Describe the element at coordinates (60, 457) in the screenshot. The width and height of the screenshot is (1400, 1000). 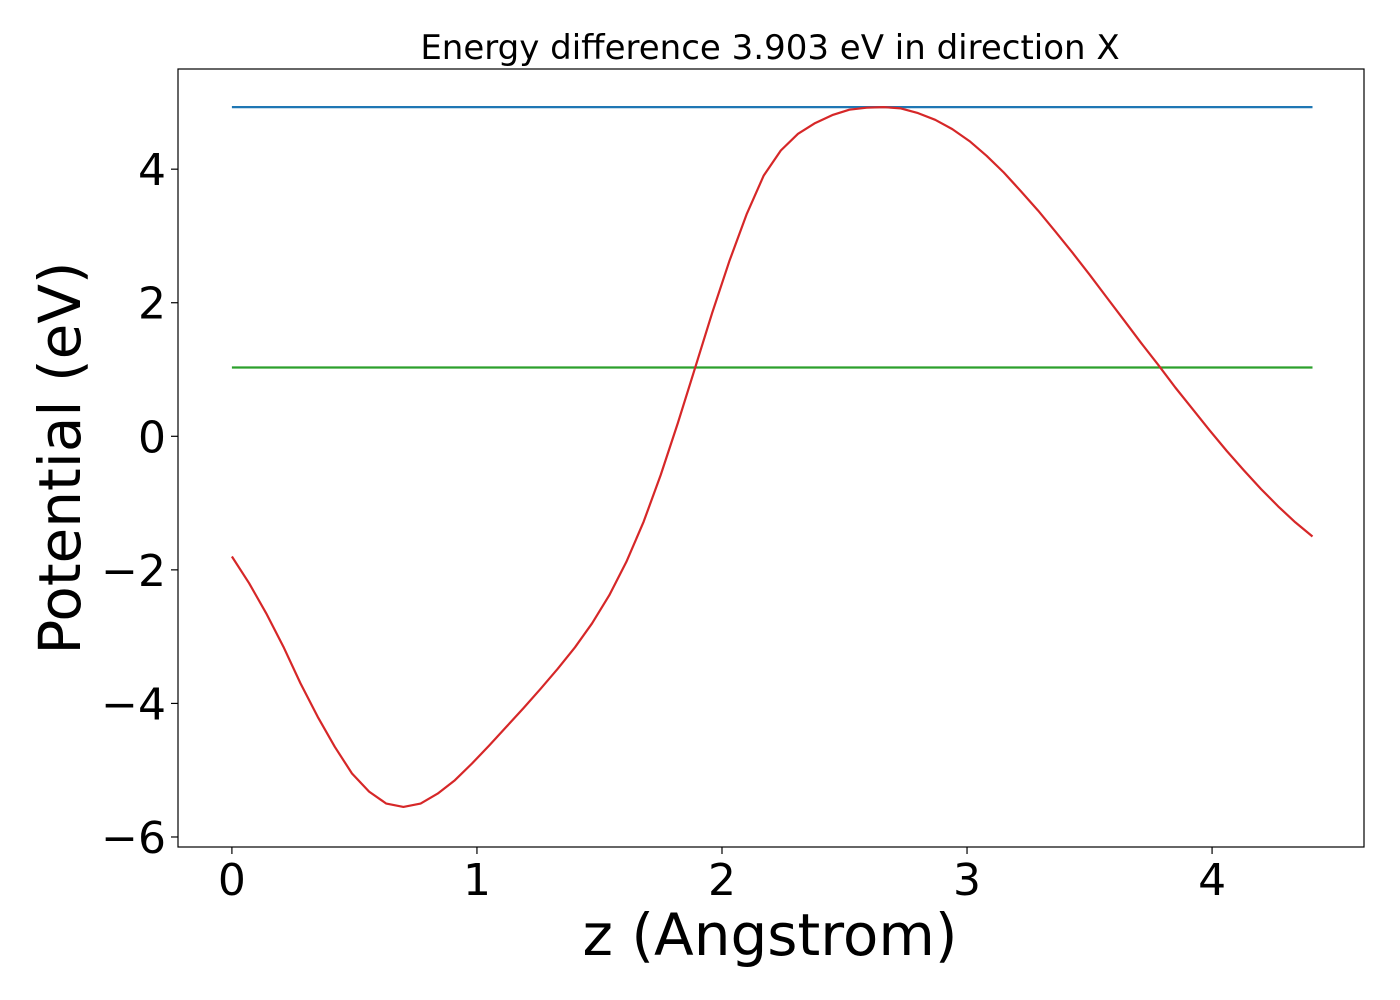
I see `y-axis-label: Potential (eV)` at that location.